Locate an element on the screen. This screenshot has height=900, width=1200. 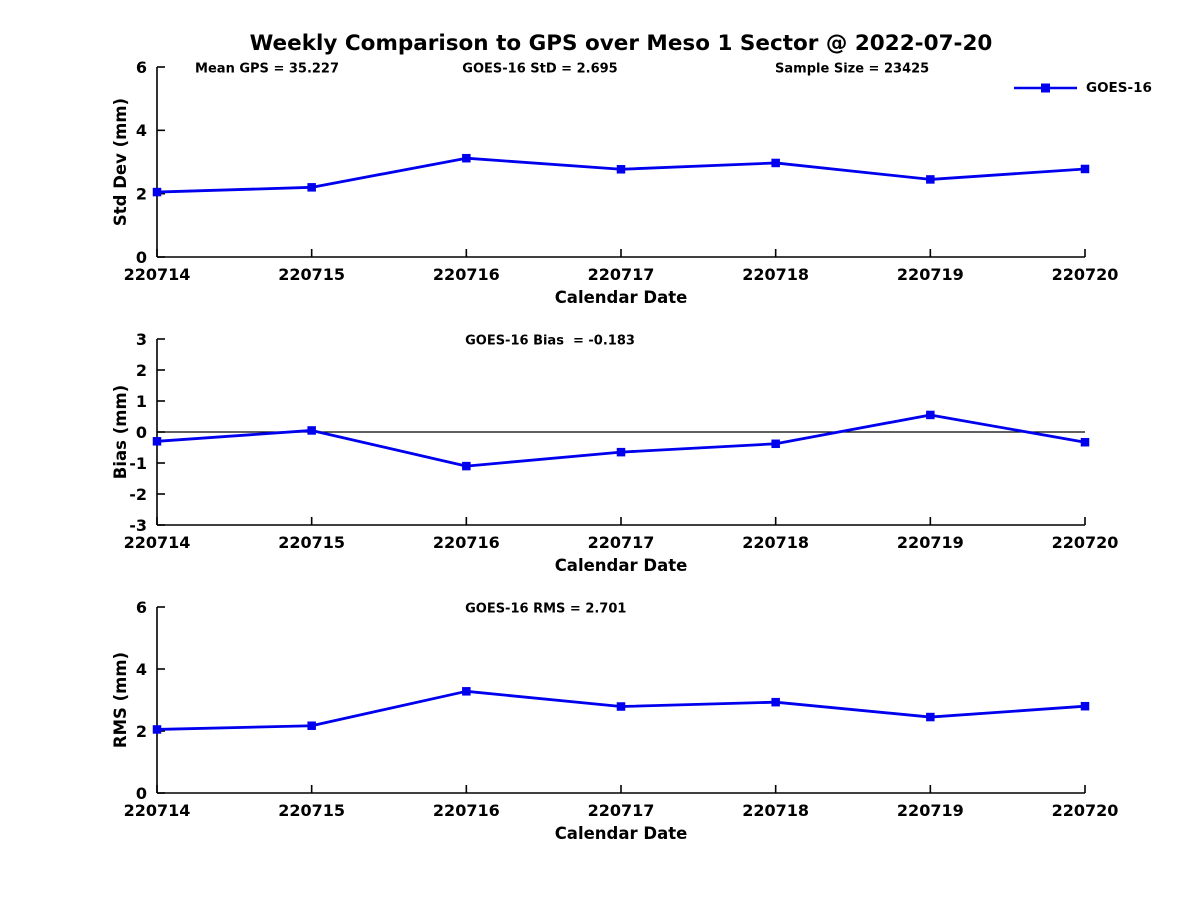
std-dev-line is located at coordinates (621, 175).